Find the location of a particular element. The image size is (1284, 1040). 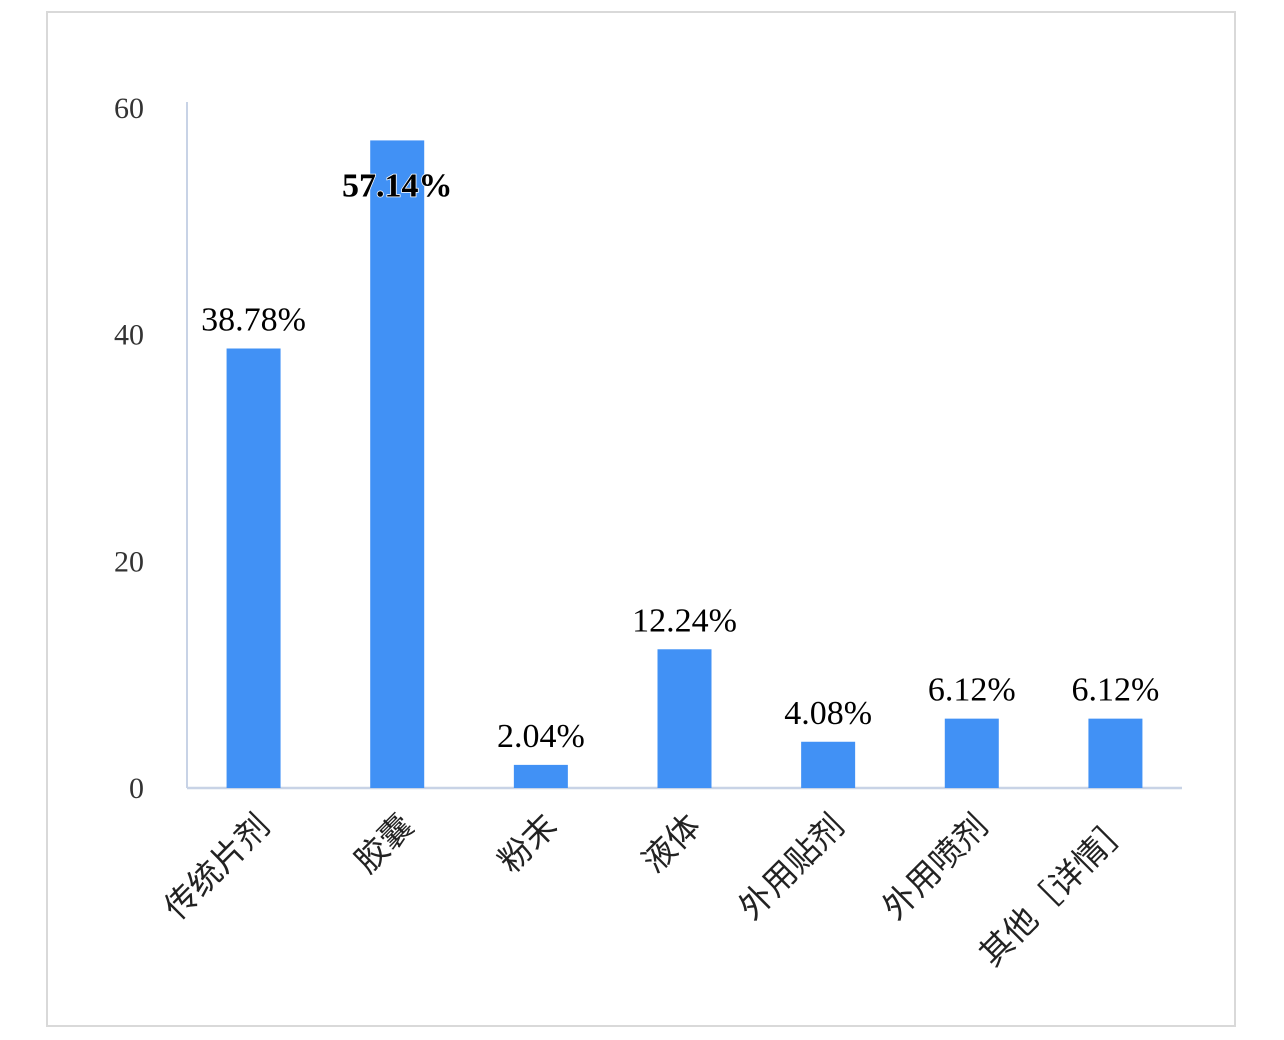

data-label-4: 4.08% is located at coordinates (828, 713).